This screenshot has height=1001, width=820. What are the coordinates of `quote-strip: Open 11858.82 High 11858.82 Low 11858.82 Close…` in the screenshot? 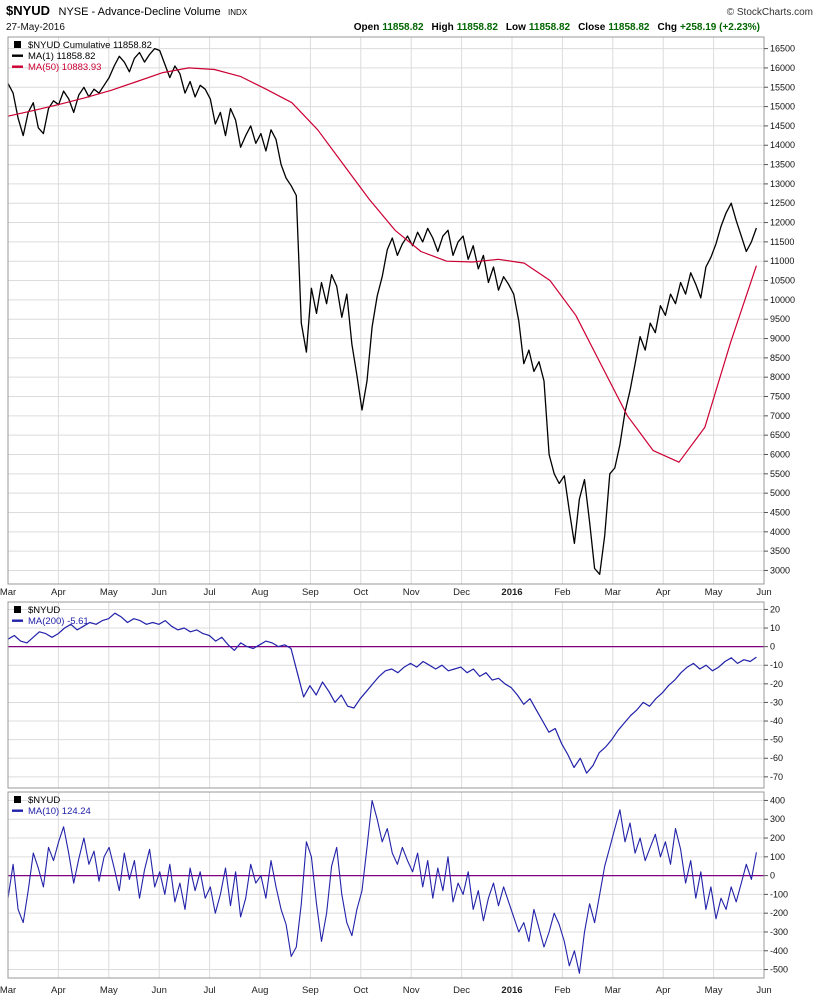 It's located at (553, 27).